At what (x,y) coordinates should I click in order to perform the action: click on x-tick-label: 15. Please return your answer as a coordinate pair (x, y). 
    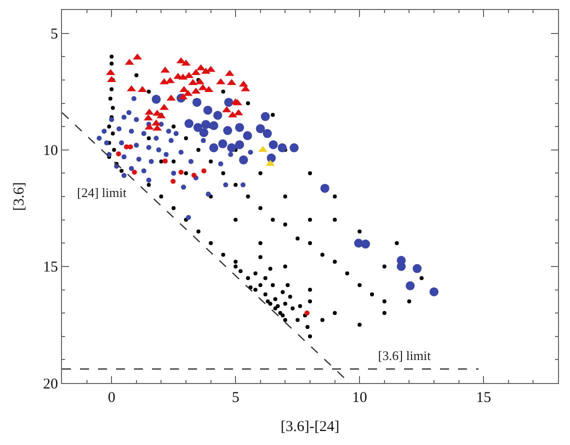
    Looking at the image, I should click on (484, 398).